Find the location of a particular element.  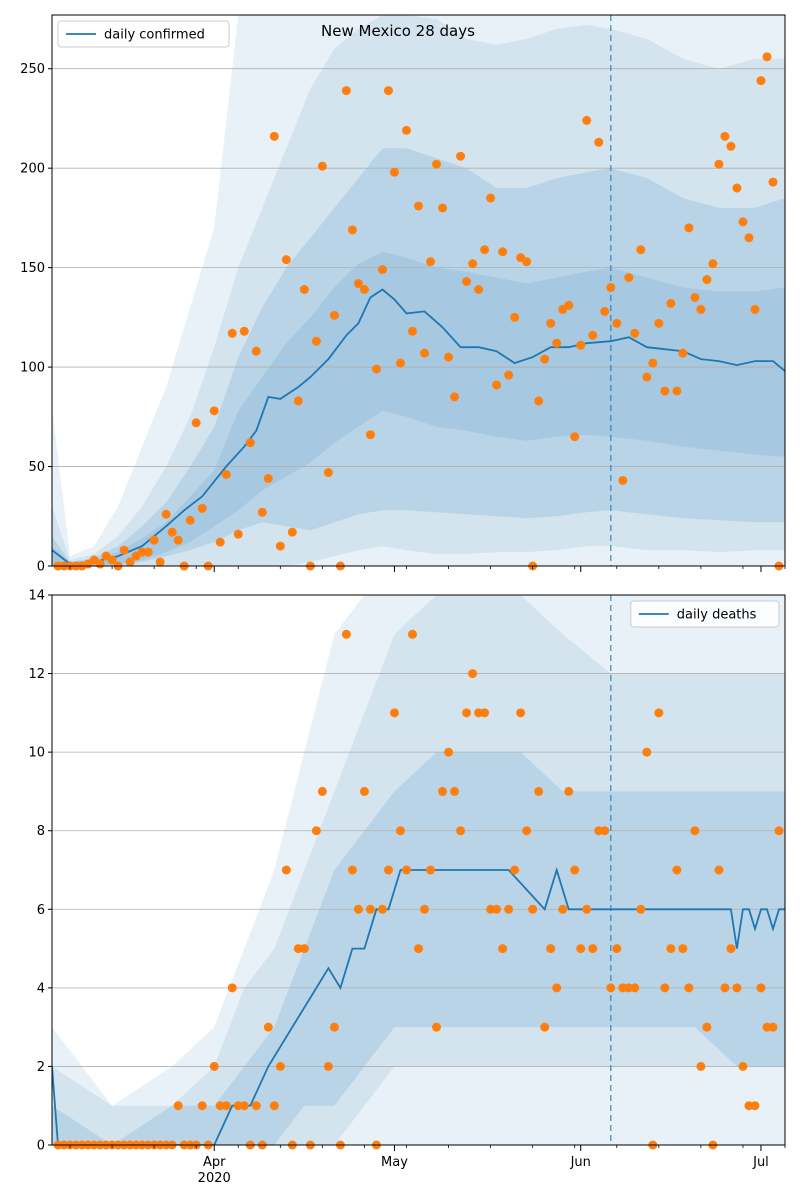

y-tick-label: 150 is located at coordinates (32, 268).